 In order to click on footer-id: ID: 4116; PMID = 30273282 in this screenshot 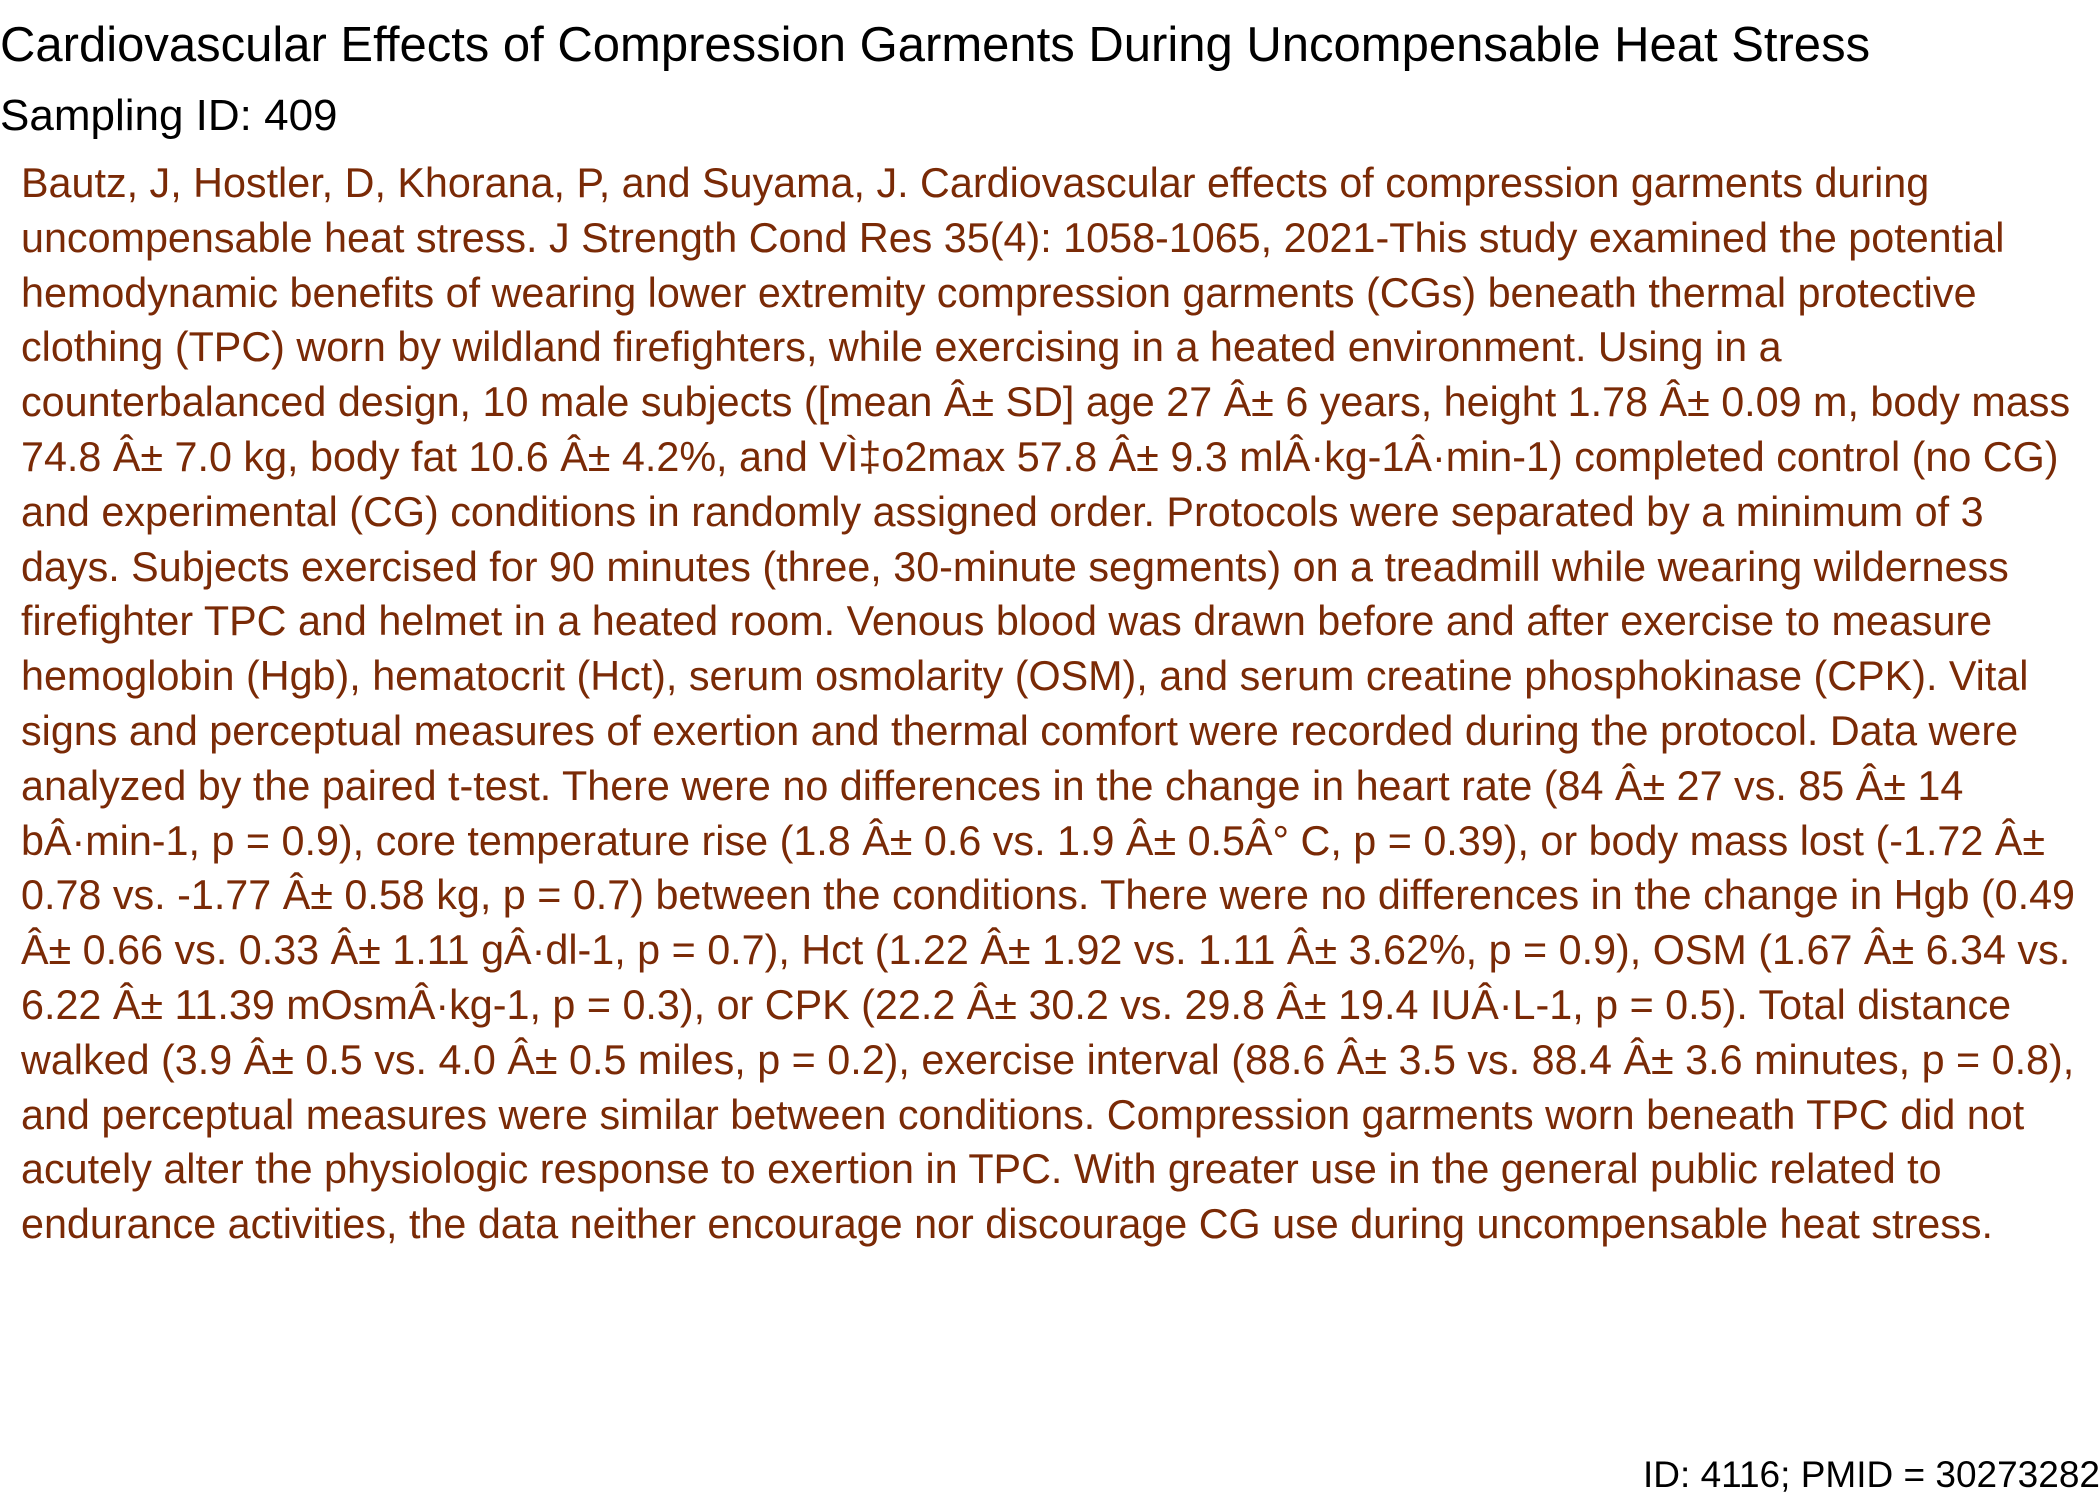, I will do `click(1871, 1474)`.